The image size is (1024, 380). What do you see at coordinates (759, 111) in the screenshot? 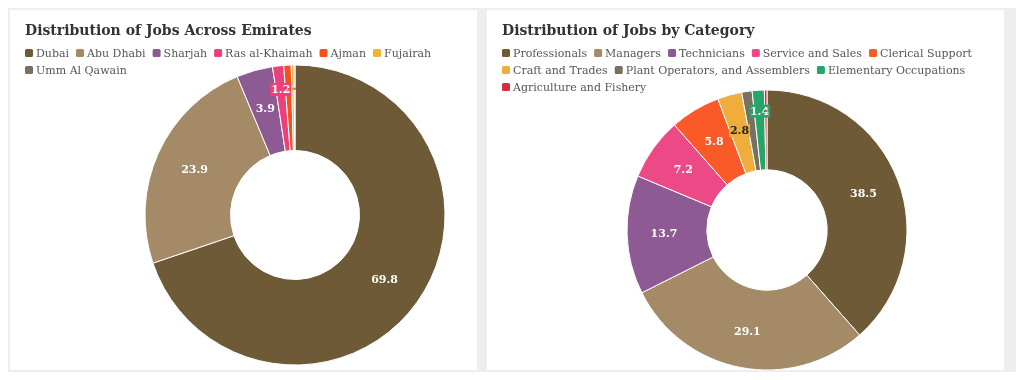
I see `data-label: 1.4` at bounding box center [759, 111].